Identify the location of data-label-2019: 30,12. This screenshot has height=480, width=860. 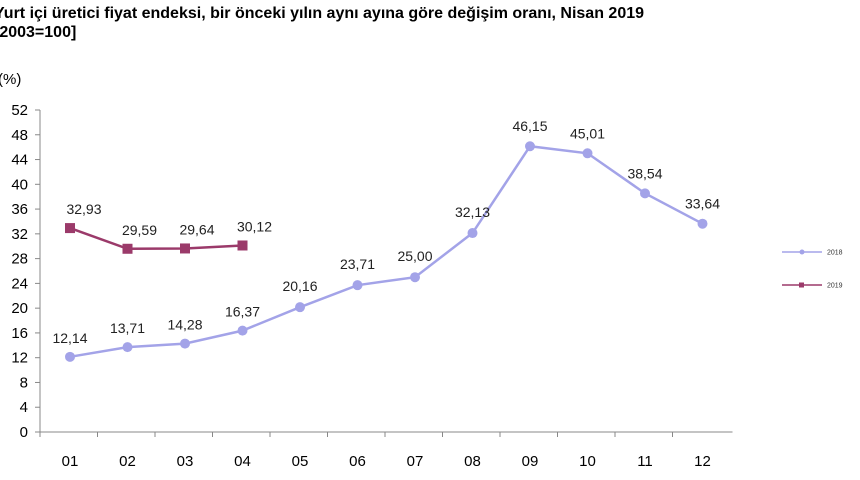
(254, 226).